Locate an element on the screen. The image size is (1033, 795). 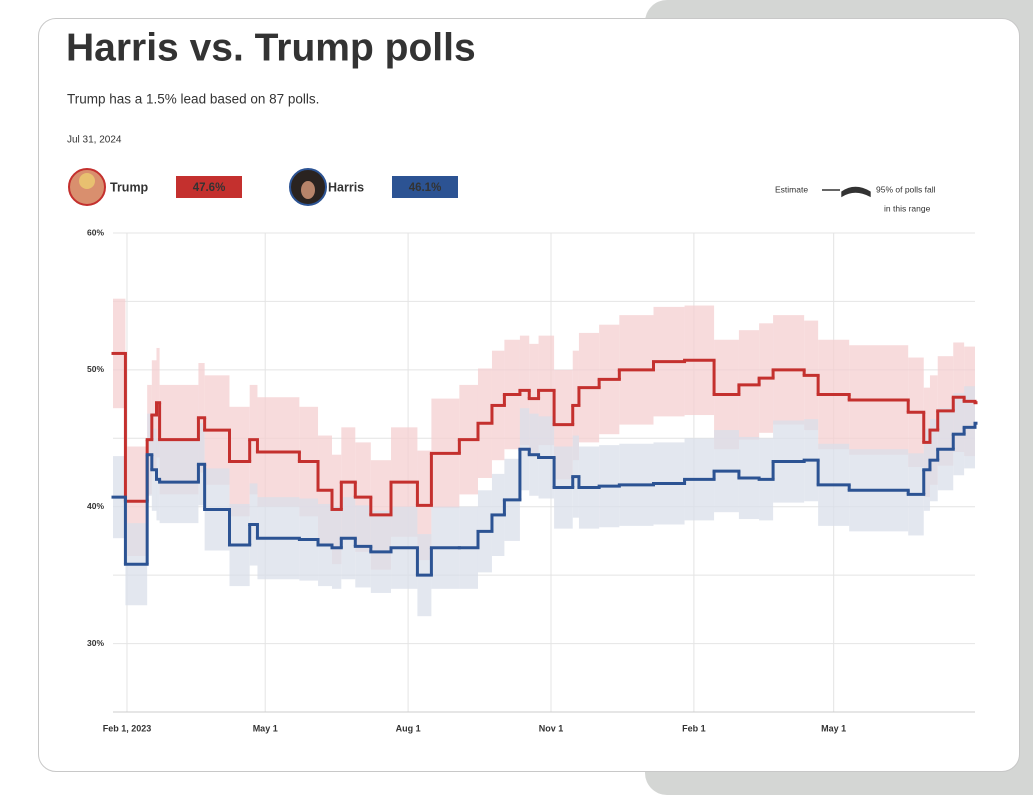
range-label: 95% of polls fall is located at coordinates (906, 189).